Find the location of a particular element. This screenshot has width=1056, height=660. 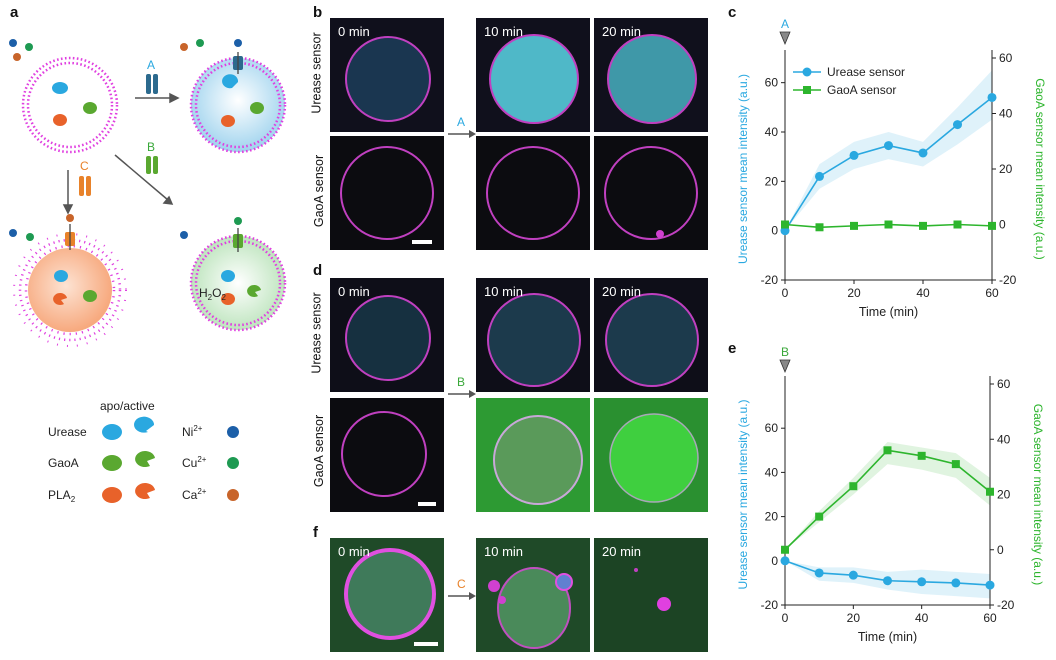

y-right-tick-label: 0 is located at coordinates (1002, 225).